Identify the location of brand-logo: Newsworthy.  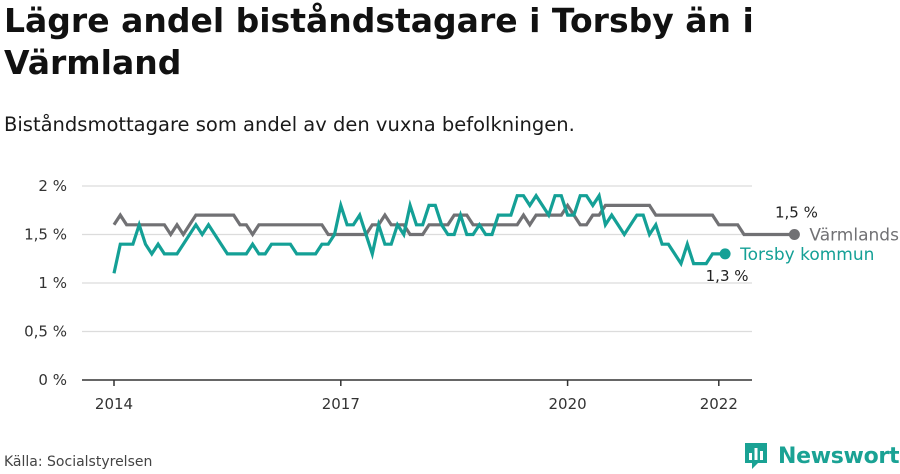
(821, 456).